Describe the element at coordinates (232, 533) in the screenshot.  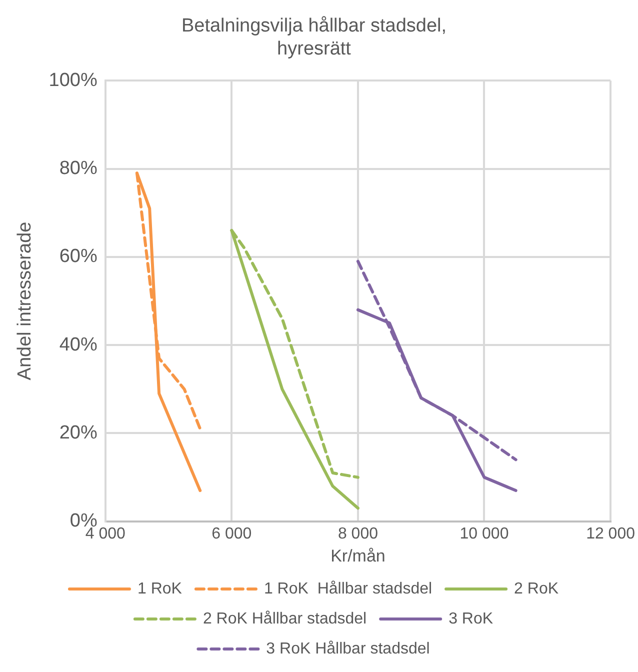
I see `x-tick-label: 6 000` at that location.